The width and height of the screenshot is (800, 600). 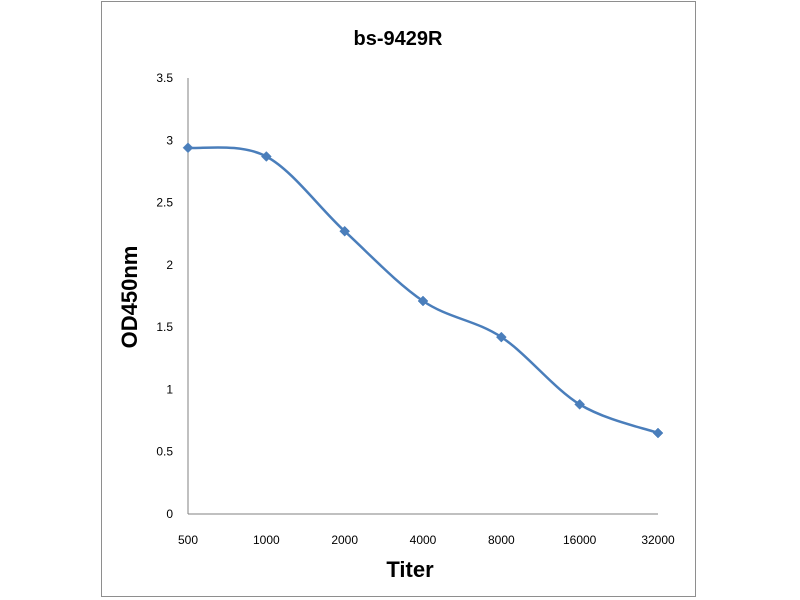 What do you see at coordinates (410, 569) in the screenshot?
I see `x-axis-title: Titer` at bounding box center [410, 569].